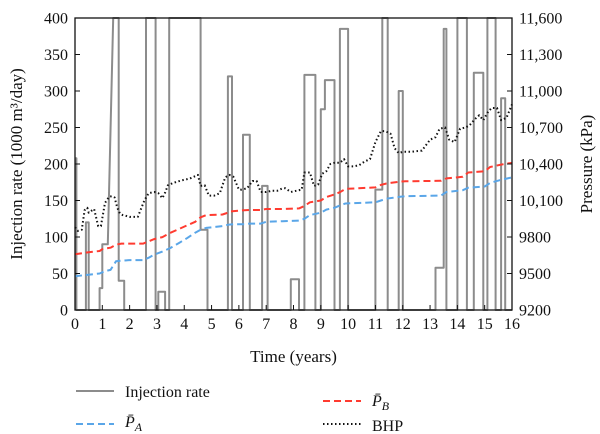 The image size is (600, 434). Describe the element at coordinates (60, 274) in the screenshot. I see `y-left-tick-label: 50` at that location.